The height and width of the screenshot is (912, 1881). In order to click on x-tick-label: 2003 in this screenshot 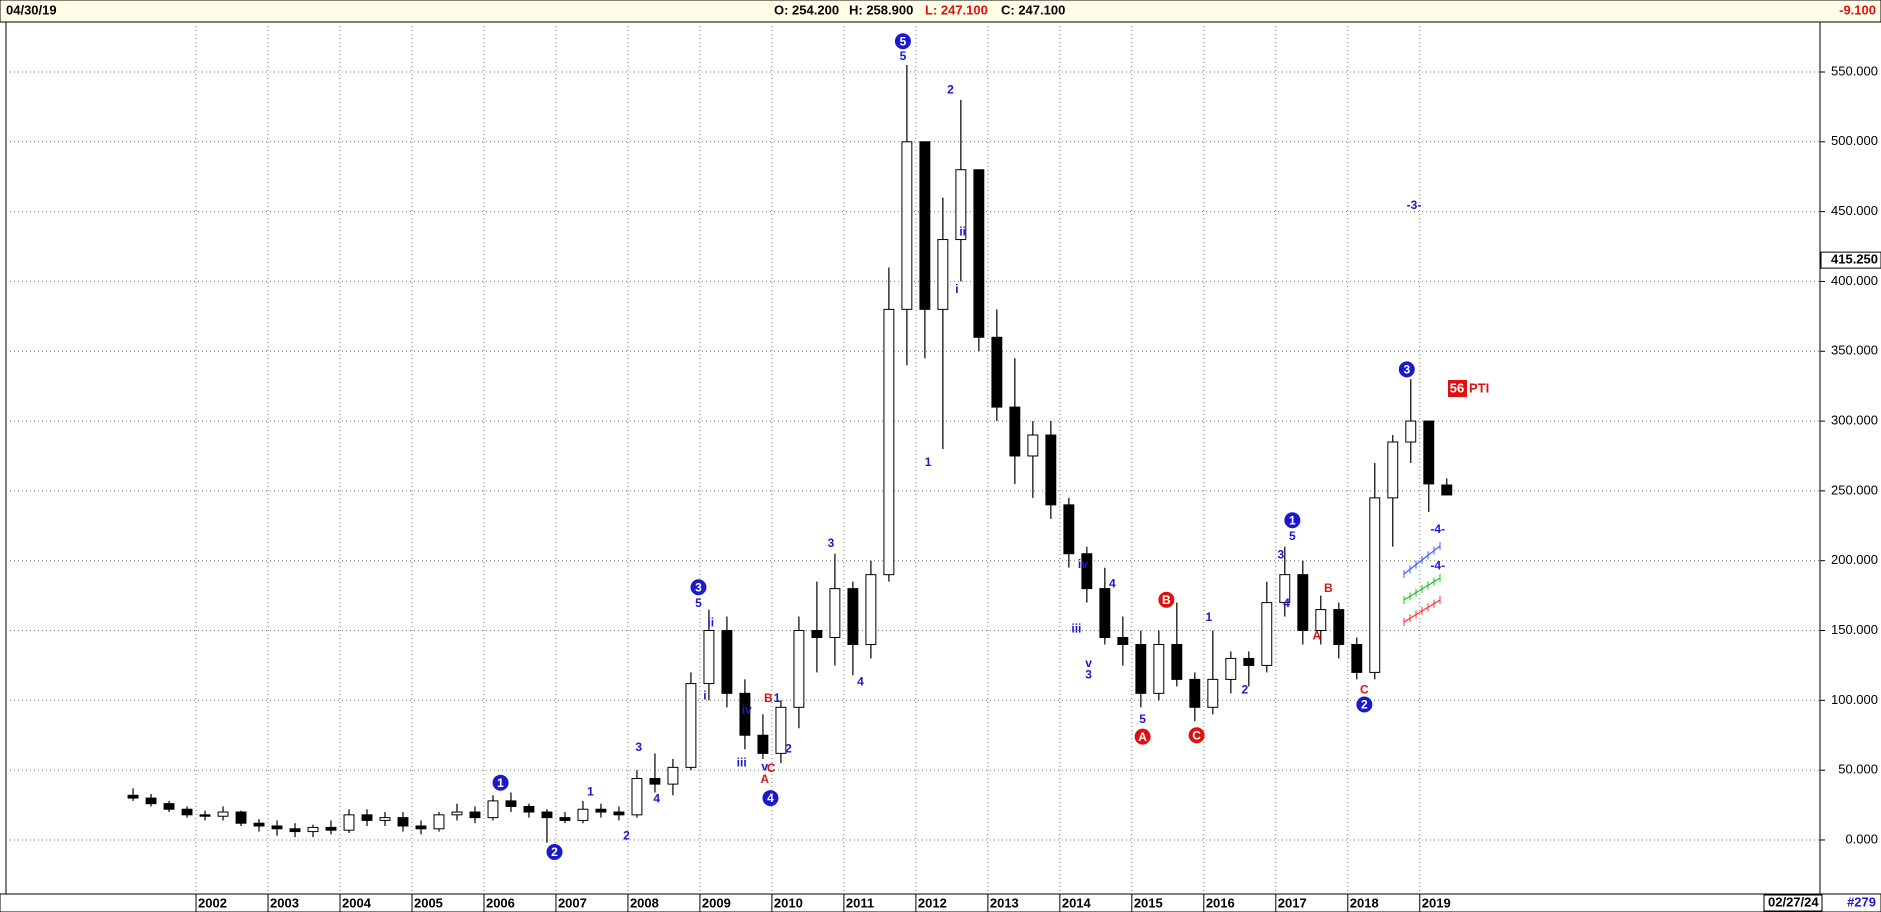, I will do `click(284, 902)`.